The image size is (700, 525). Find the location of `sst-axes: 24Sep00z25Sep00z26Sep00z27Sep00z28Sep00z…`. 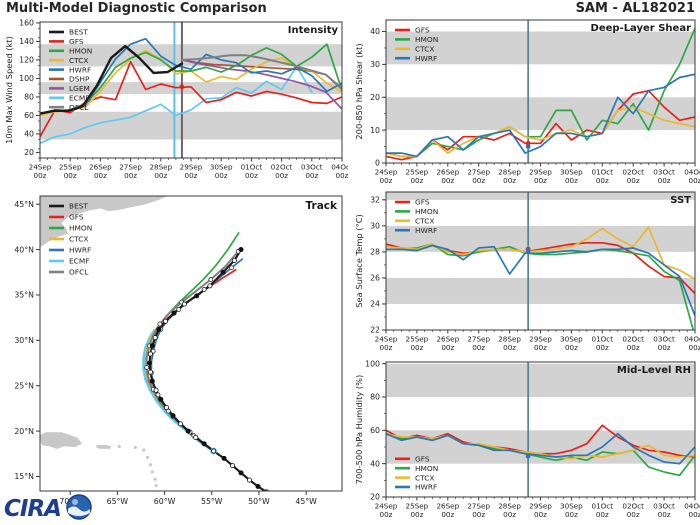

sst-axes: 24Sep00z25Sep00z26Sep00z27Sep00z28Sep00z… is located at coordinates (535, 274).